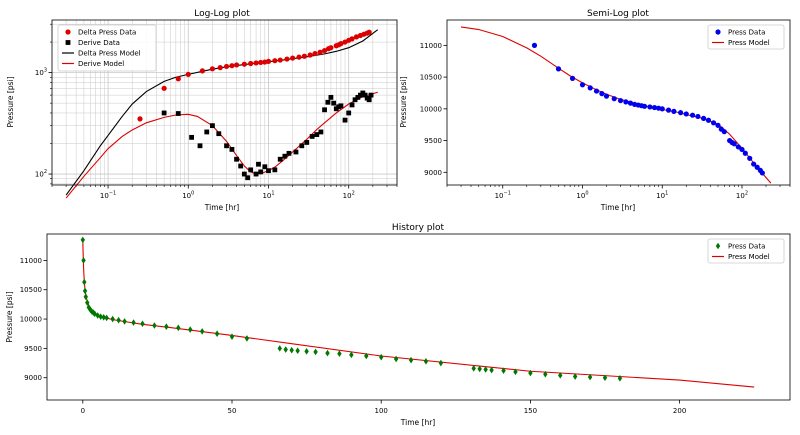 The height and width of the screenshot is (435, 800). What do you see at coordinates (33, 378) in the screenshot?
I see `y-tick-label: 9000` at bounding box center [33, 378].